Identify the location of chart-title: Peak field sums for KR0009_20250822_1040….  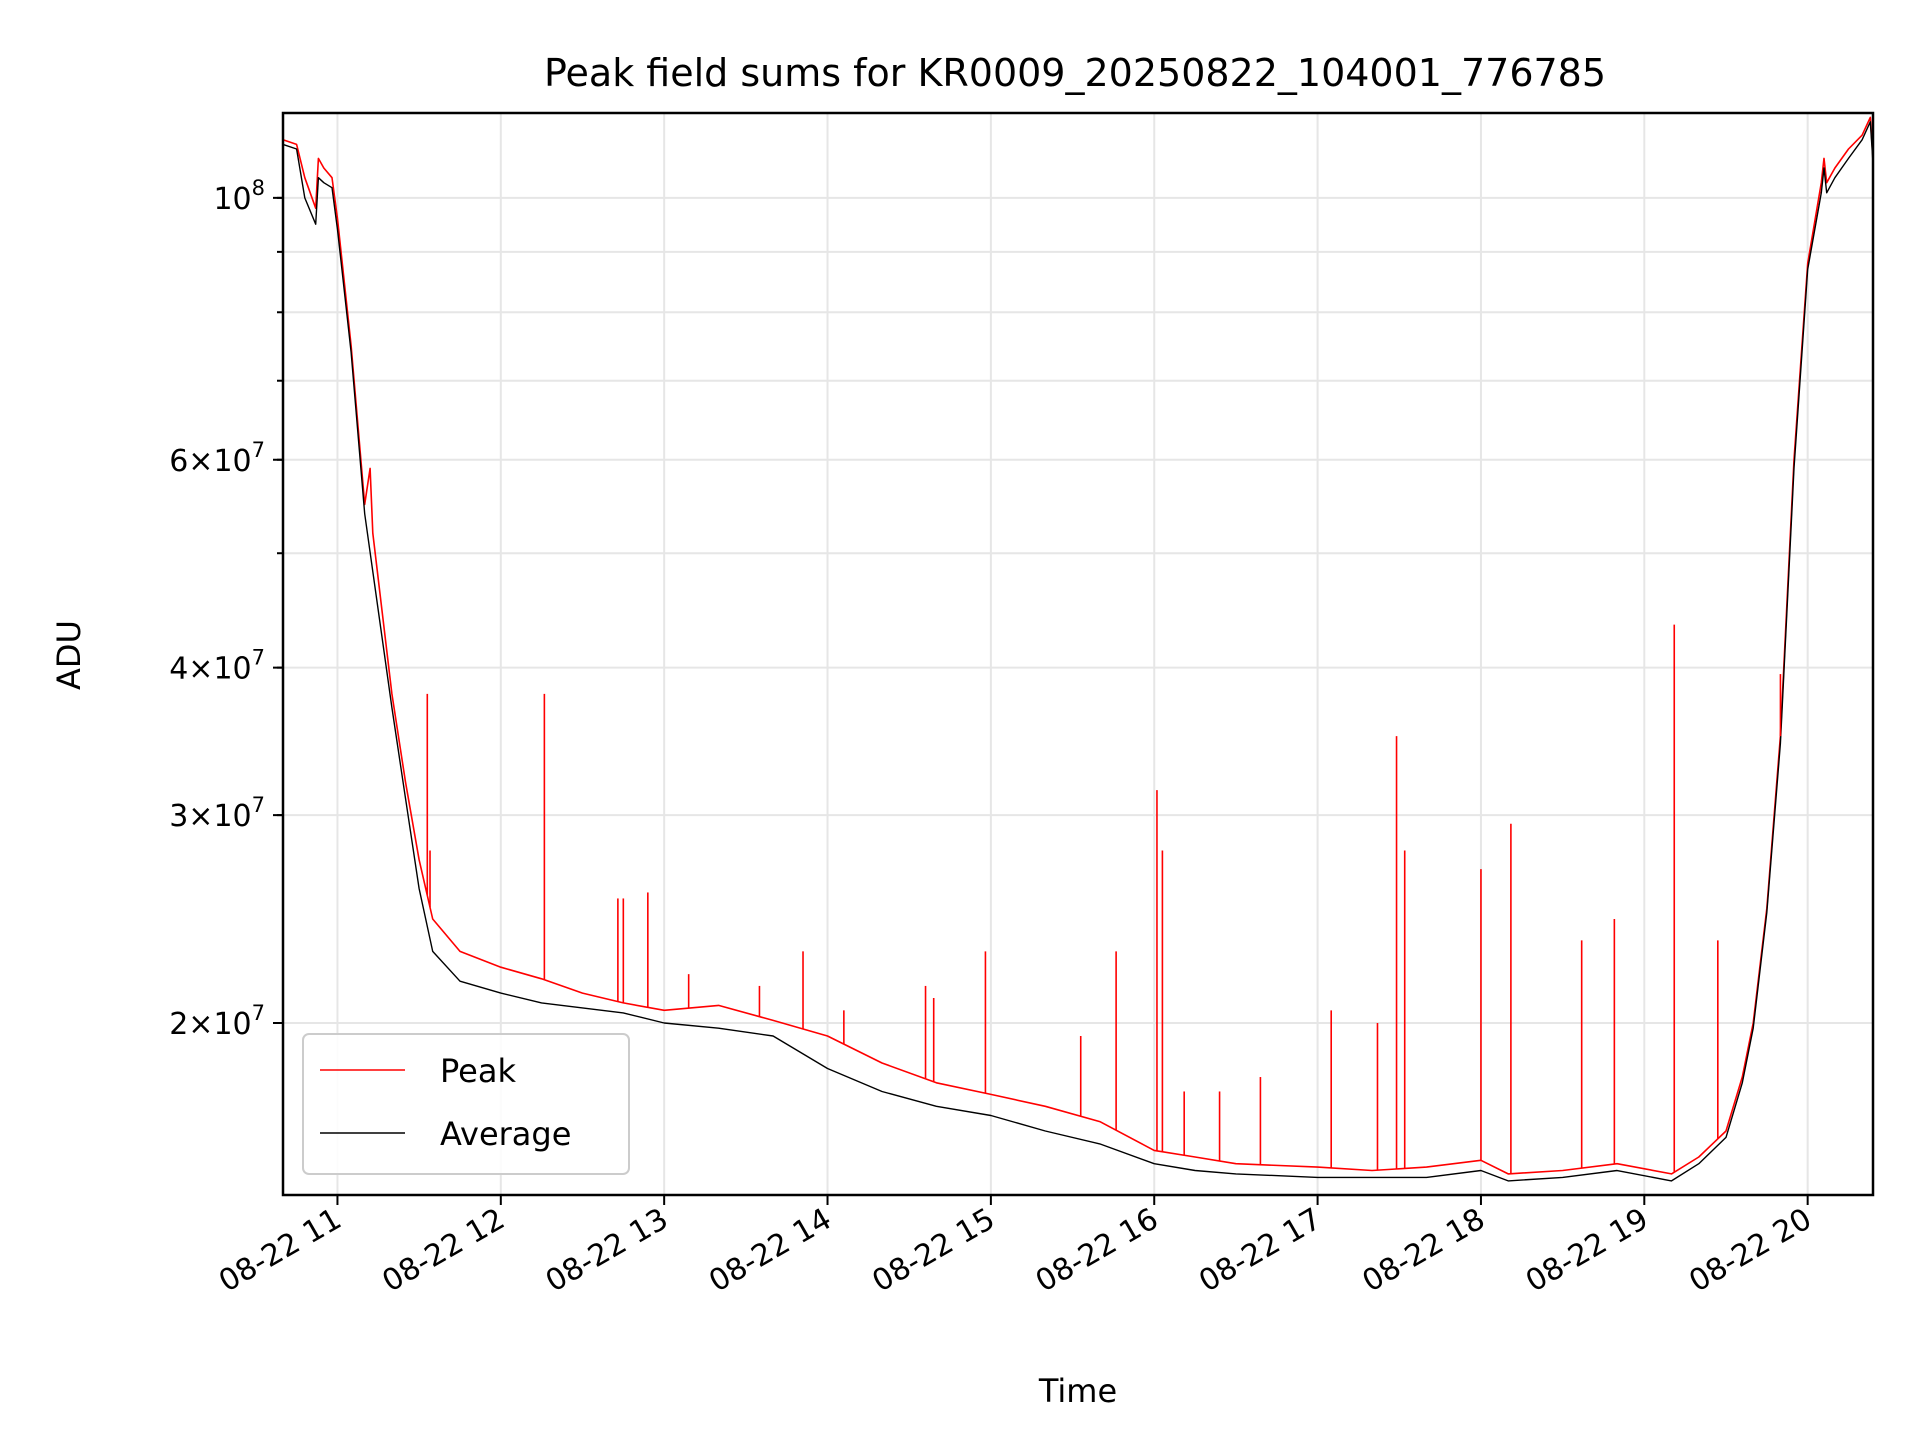
(1075, 73).